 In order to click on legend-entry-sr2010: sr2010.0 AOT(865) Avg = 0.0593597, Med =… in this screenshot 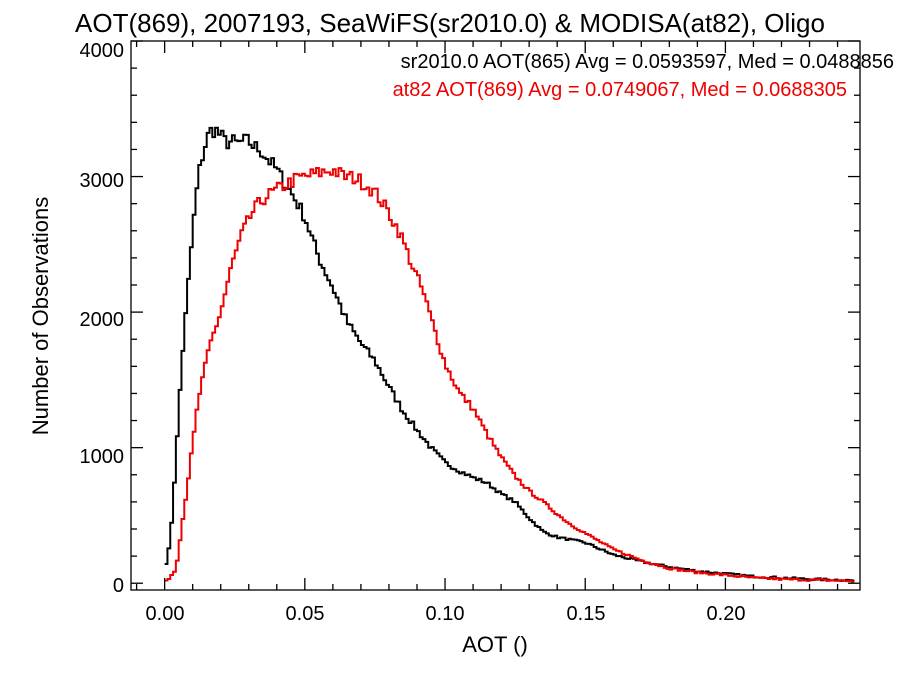, I will do `click(647, 62)`.